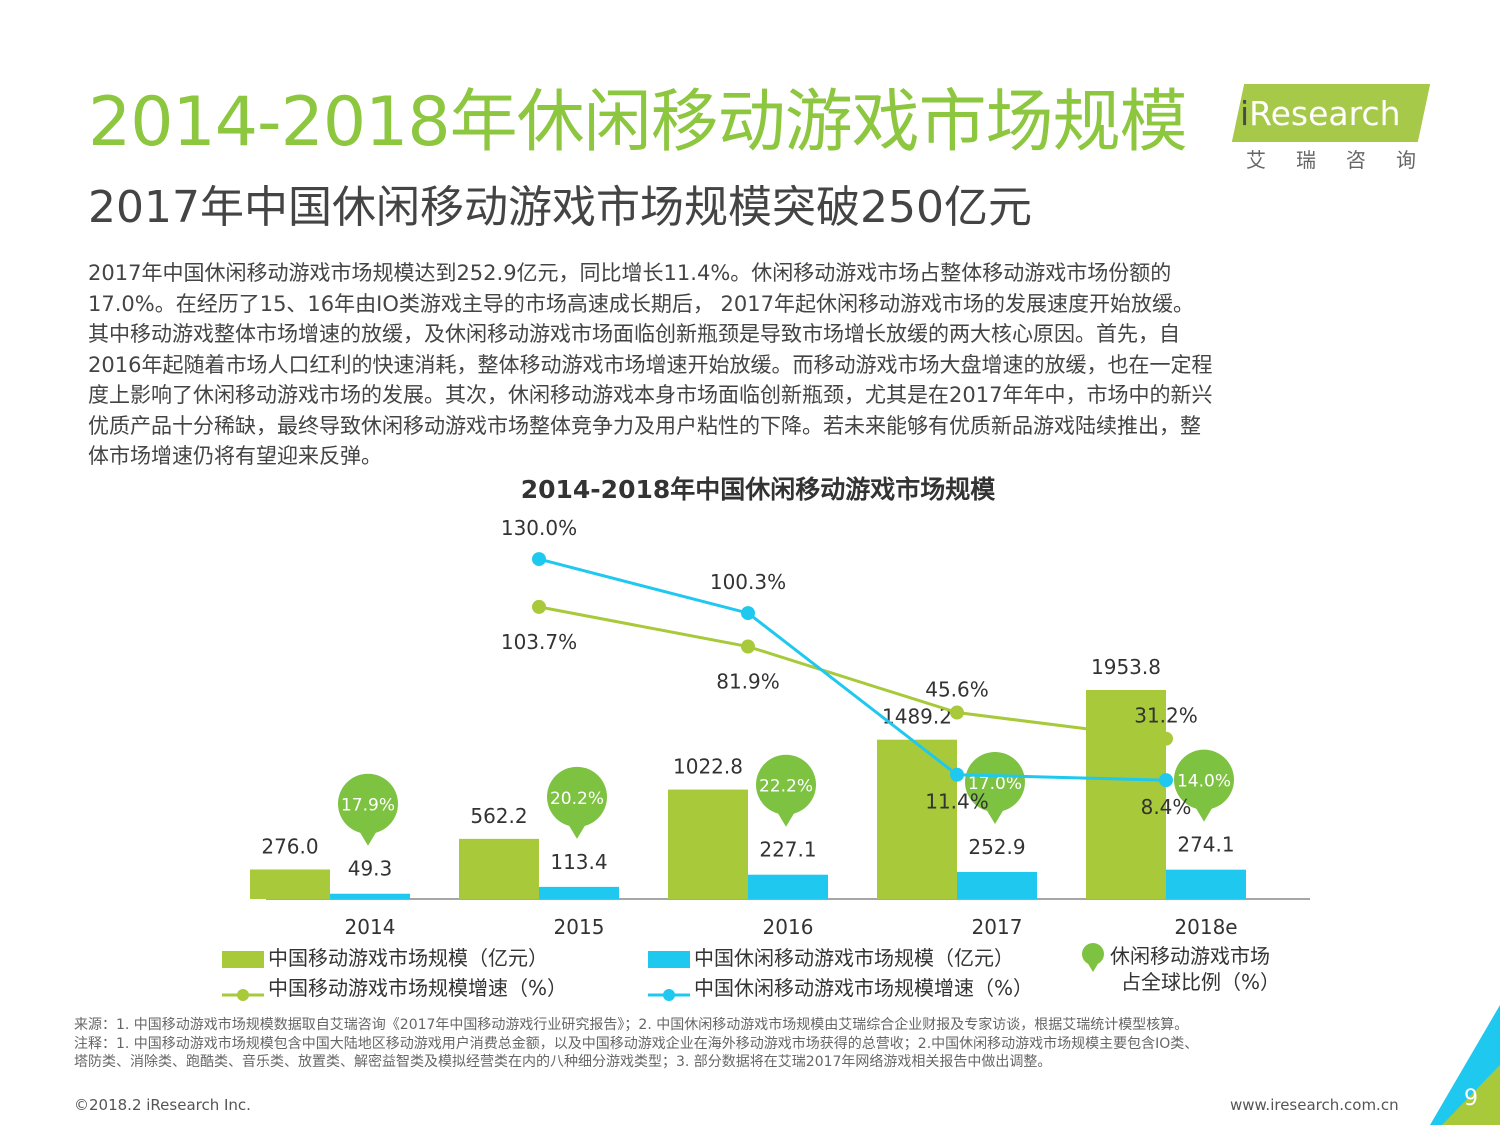 Image resolution: width=1500 pixels, height=1125 pixels. Describe the element at coordinates (498, 816) in the screenshot. I see `bar-value-label: 562.2` at that location.